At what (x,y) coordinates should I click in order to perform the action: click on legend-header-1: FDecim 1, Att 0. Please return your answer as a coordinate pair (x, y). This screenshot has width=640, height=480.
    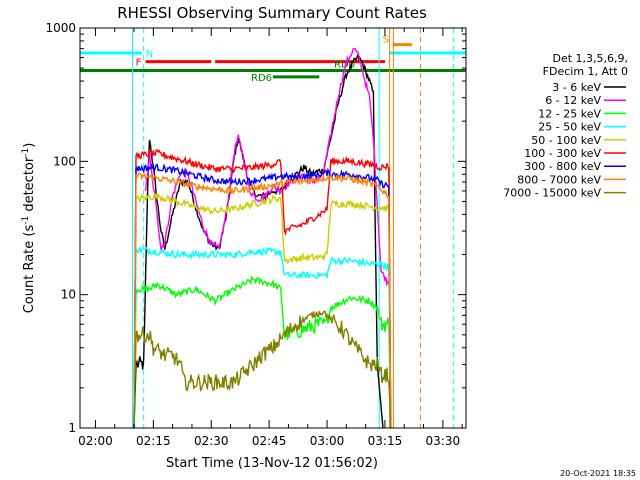
    Looking at the image, I should click on (585, 71).